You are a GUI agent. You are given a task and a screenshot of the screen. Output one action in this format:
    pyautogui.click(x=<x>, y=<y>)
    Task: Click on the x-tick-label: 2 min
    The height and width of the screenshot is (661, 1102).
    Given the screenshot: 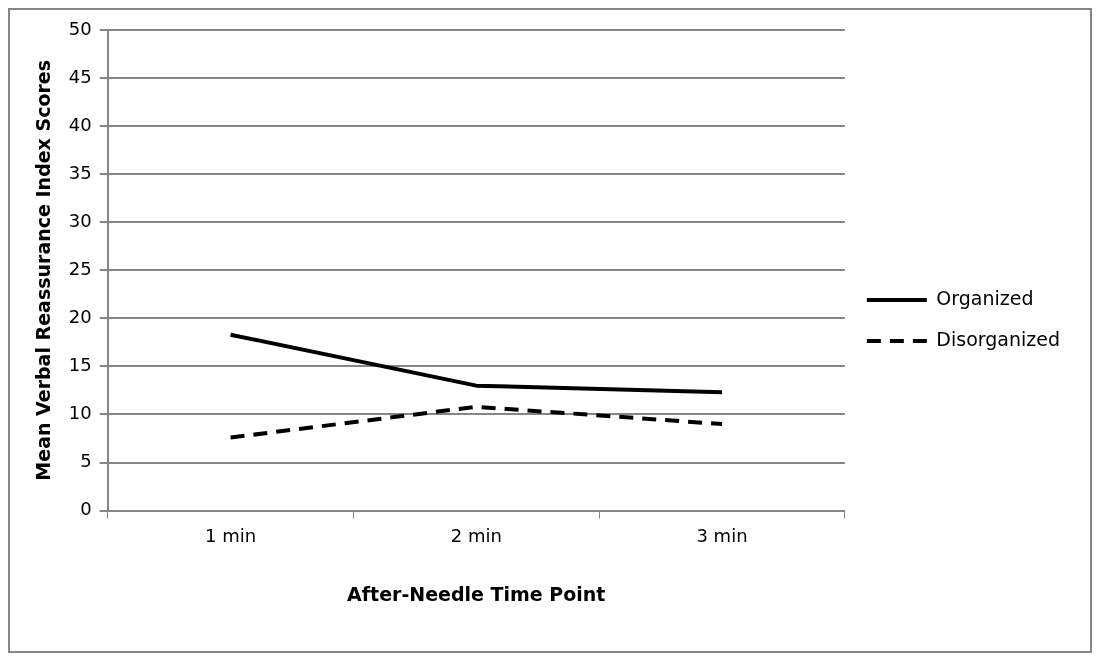 What is the action you would take?
    pyautogui.click(x=476, y=536)
    